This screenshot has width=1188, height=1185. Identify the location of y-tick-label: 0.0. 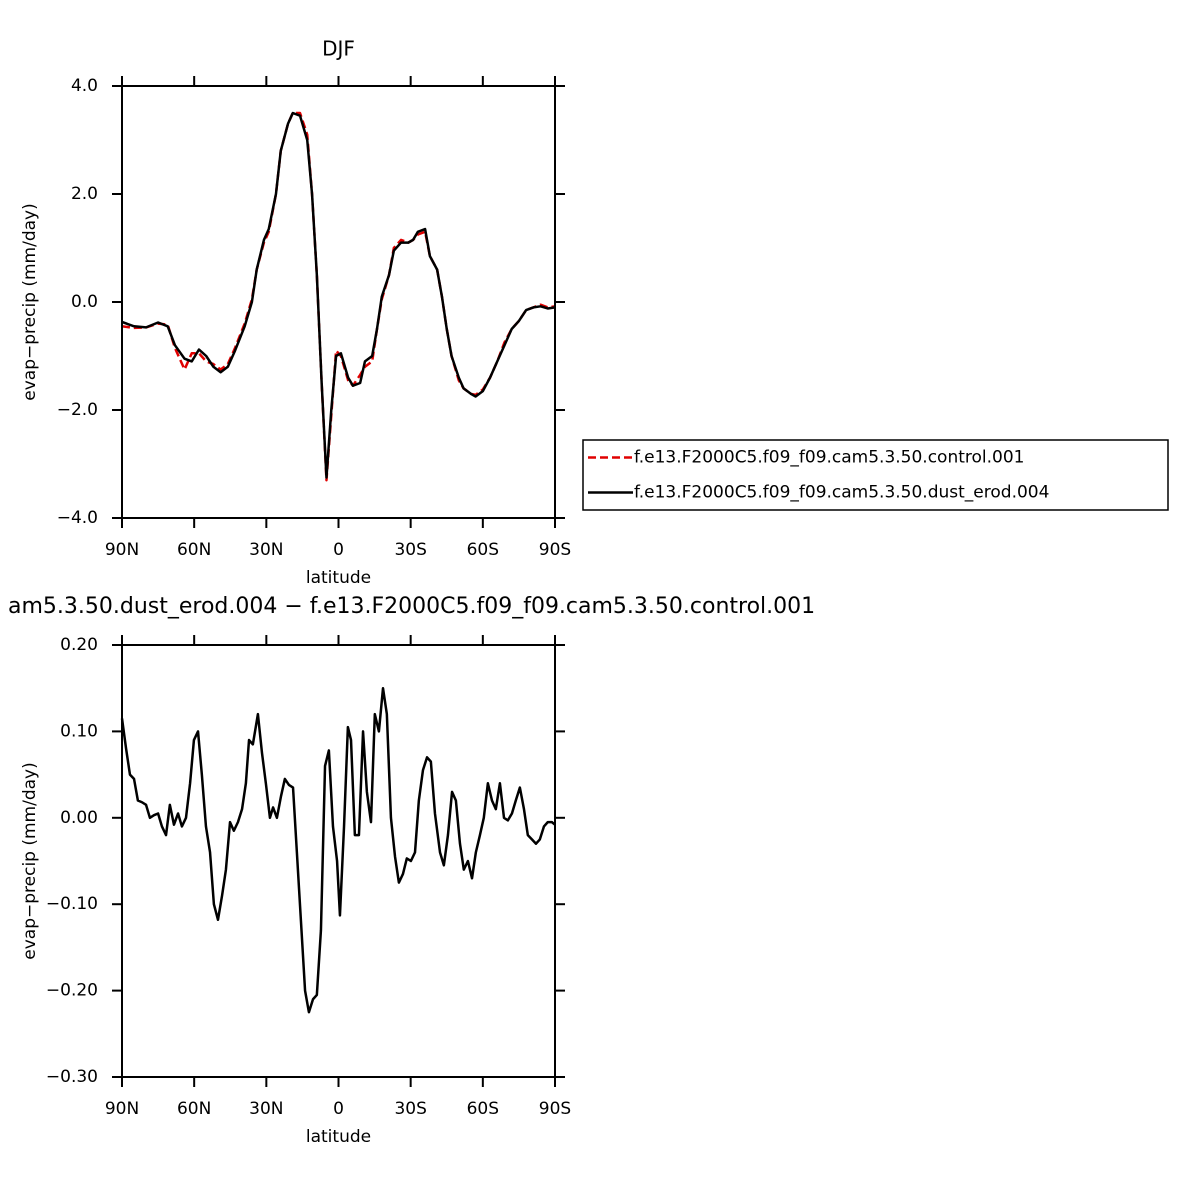
(84, 302).